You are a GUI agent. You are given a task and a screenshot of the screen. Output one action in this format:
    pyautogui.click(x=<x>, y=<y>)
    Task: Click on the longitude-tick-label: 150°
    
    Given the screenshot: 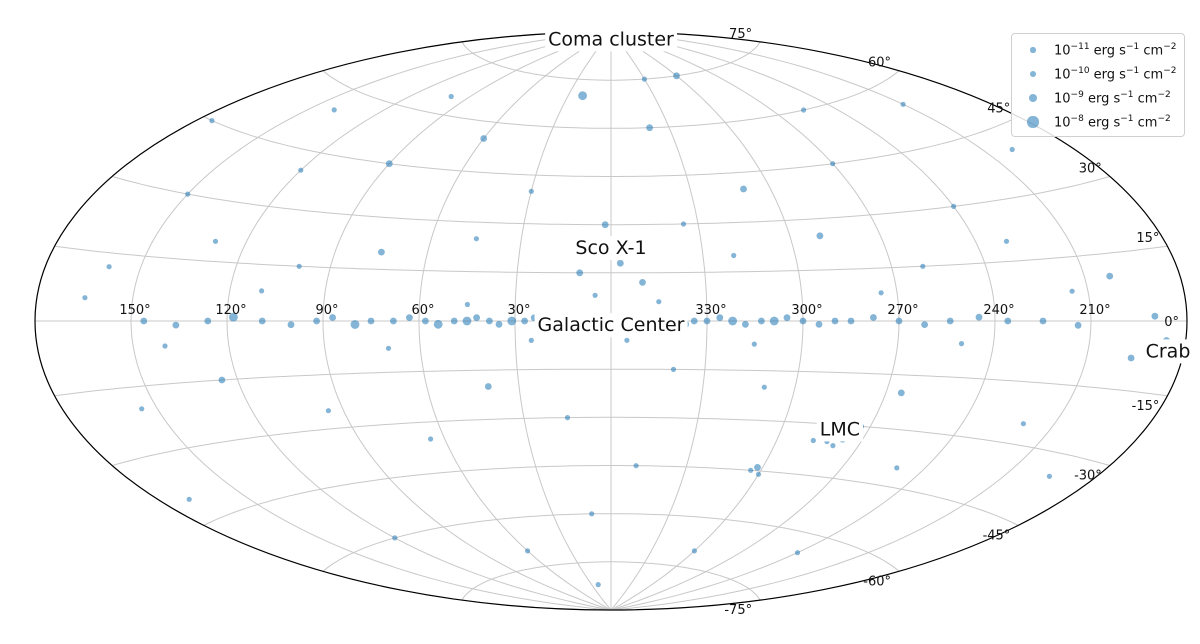 What is the action you would take?
    pyautogui.click(x=134, y=310)
    